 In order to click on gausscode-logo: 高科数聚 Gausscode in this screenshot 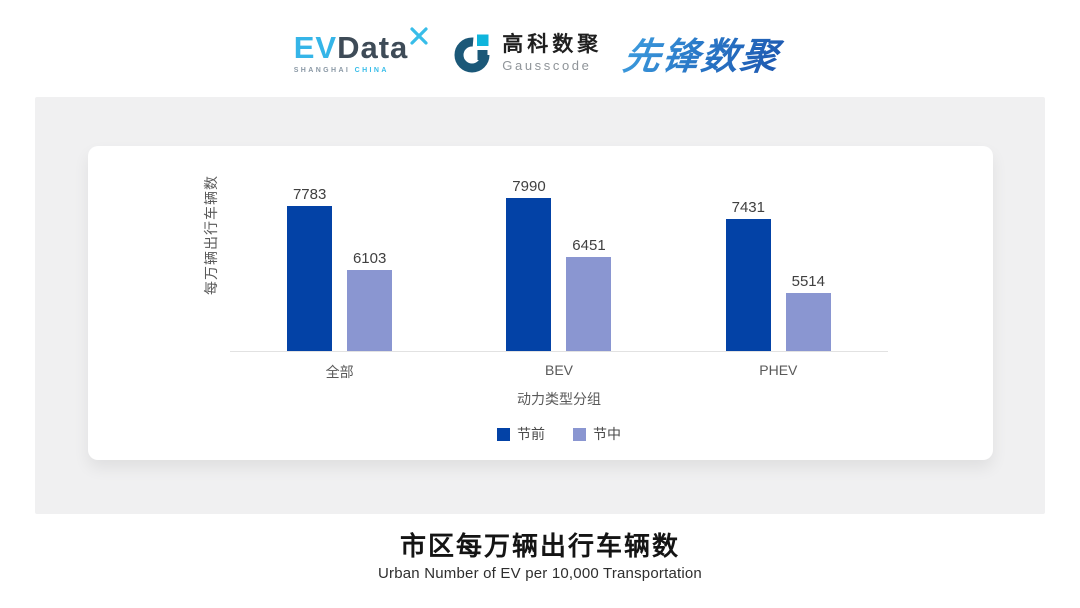, I will do `click(526, 53)`.